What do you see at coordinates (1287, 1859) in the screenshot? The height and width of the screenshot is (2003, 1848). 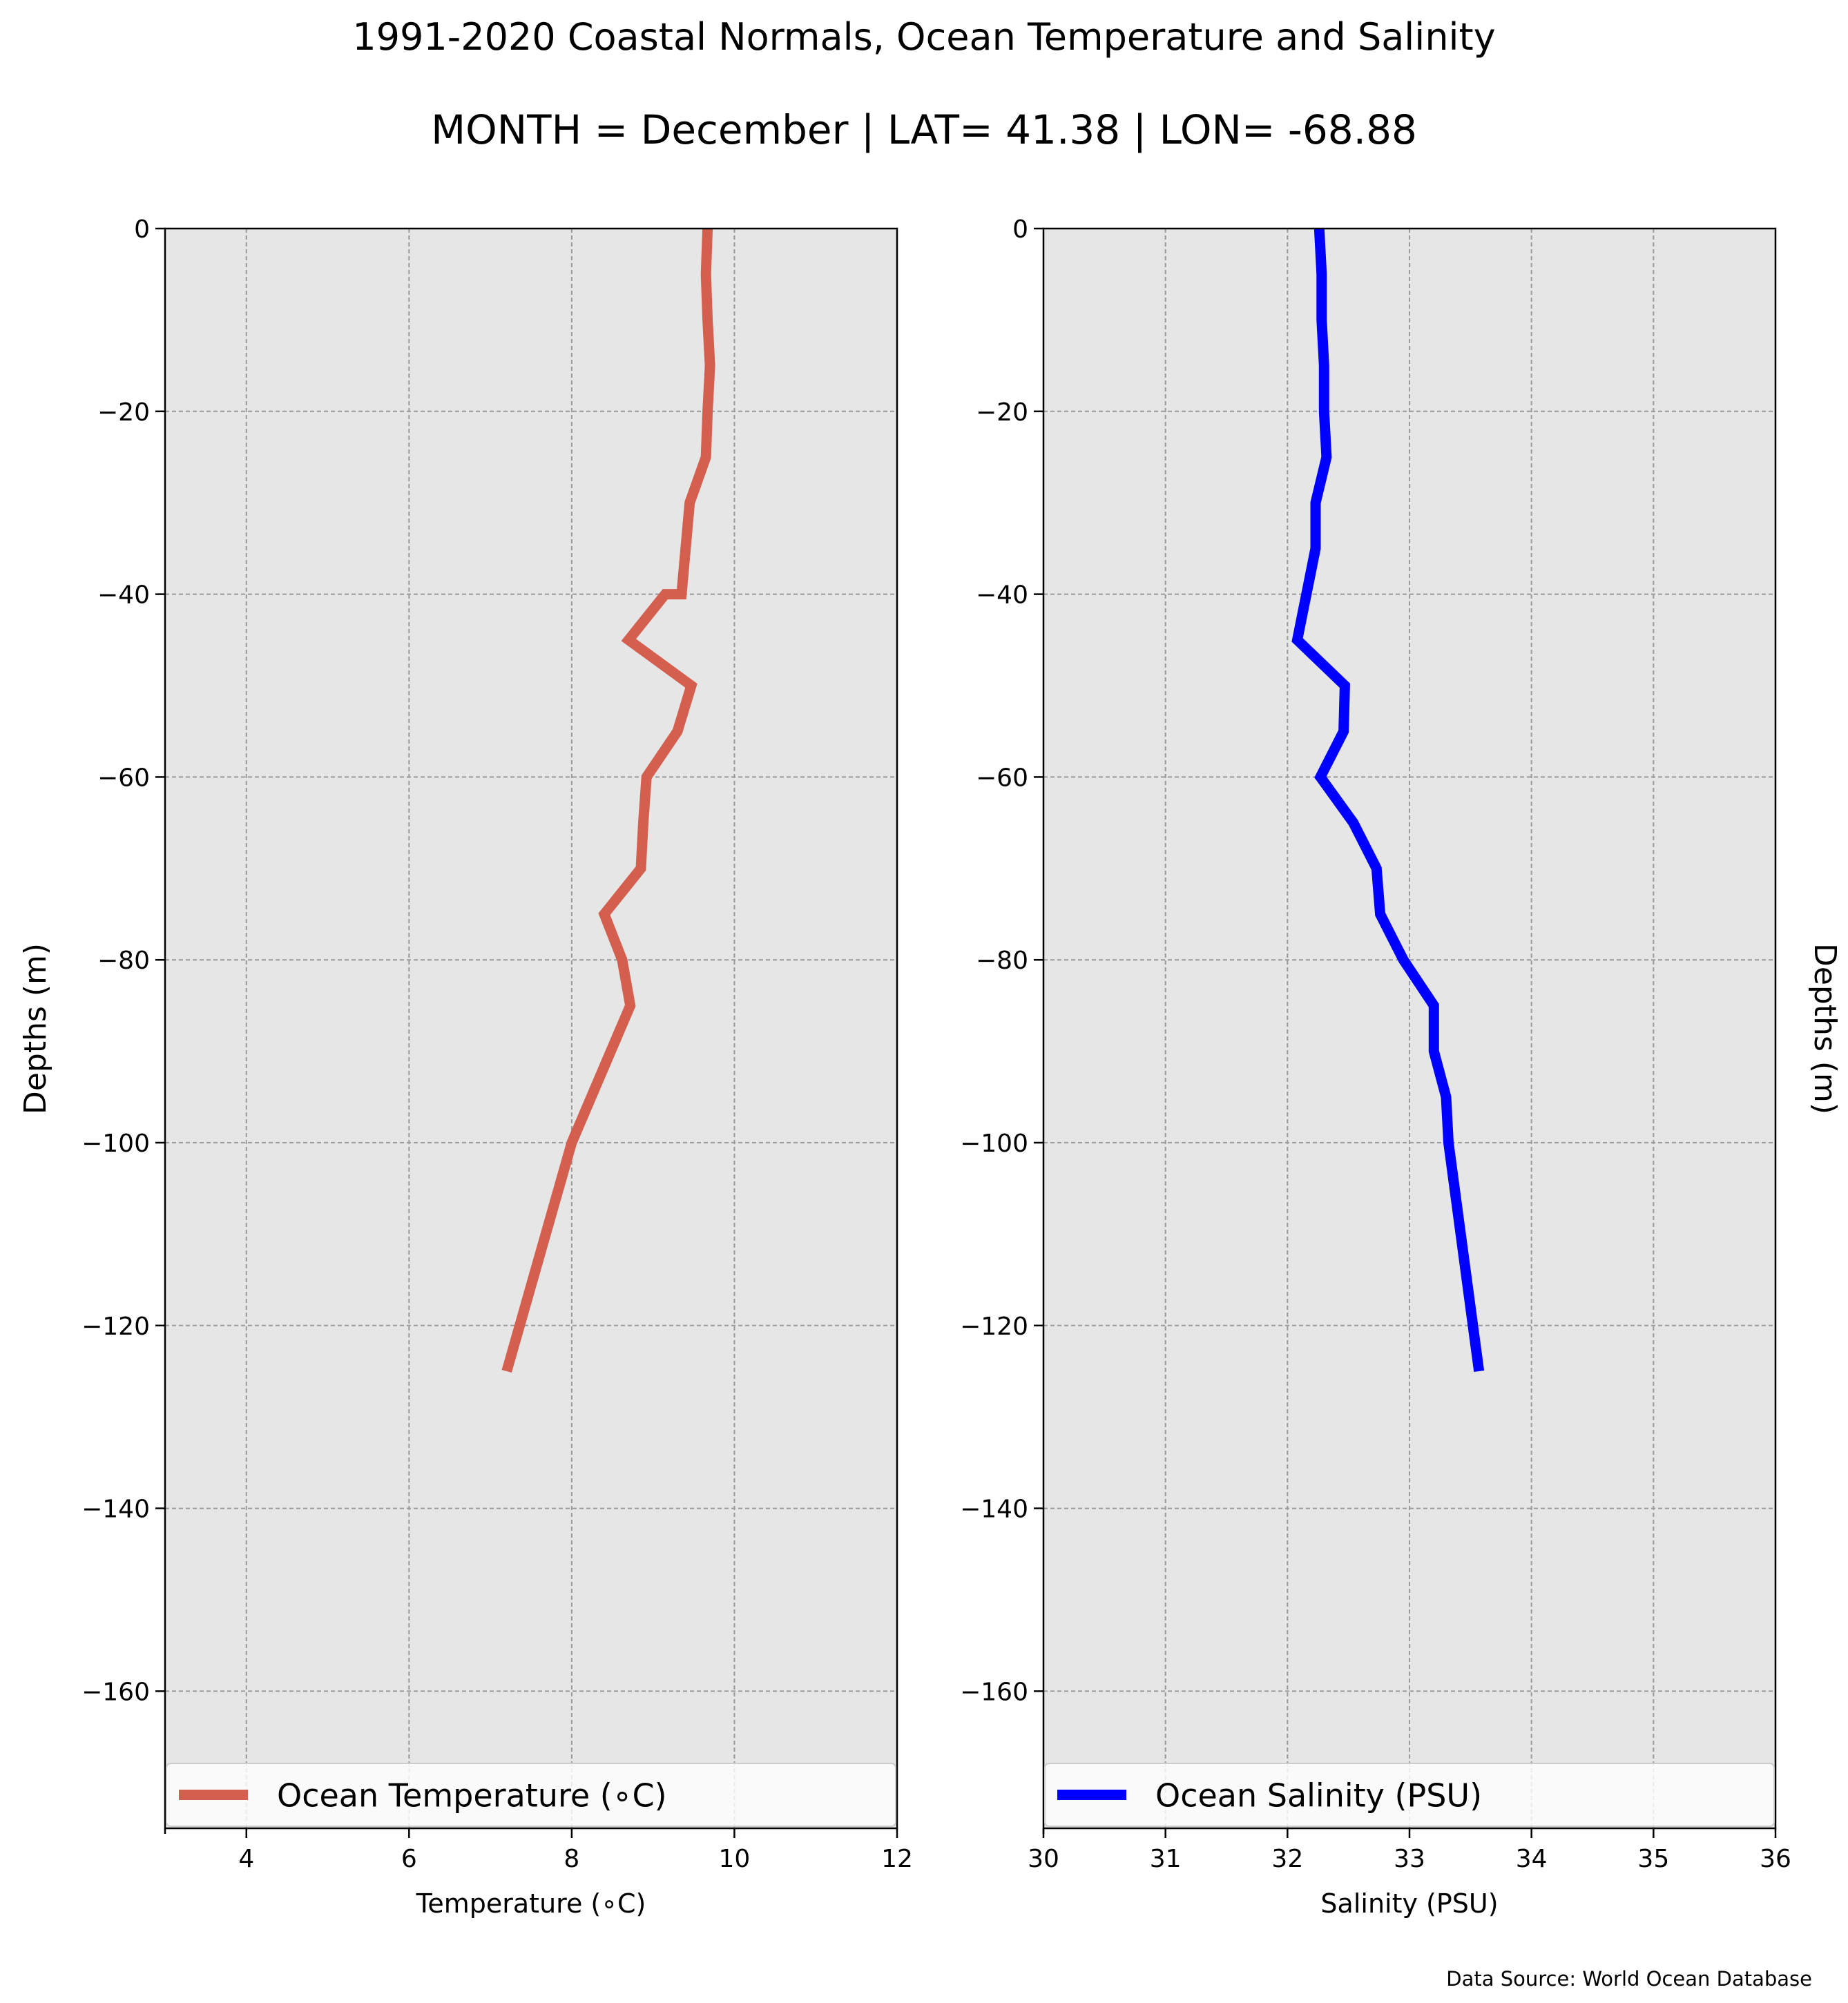 I see `x-tick-label: 32` at bounding box center [1287, 1859].